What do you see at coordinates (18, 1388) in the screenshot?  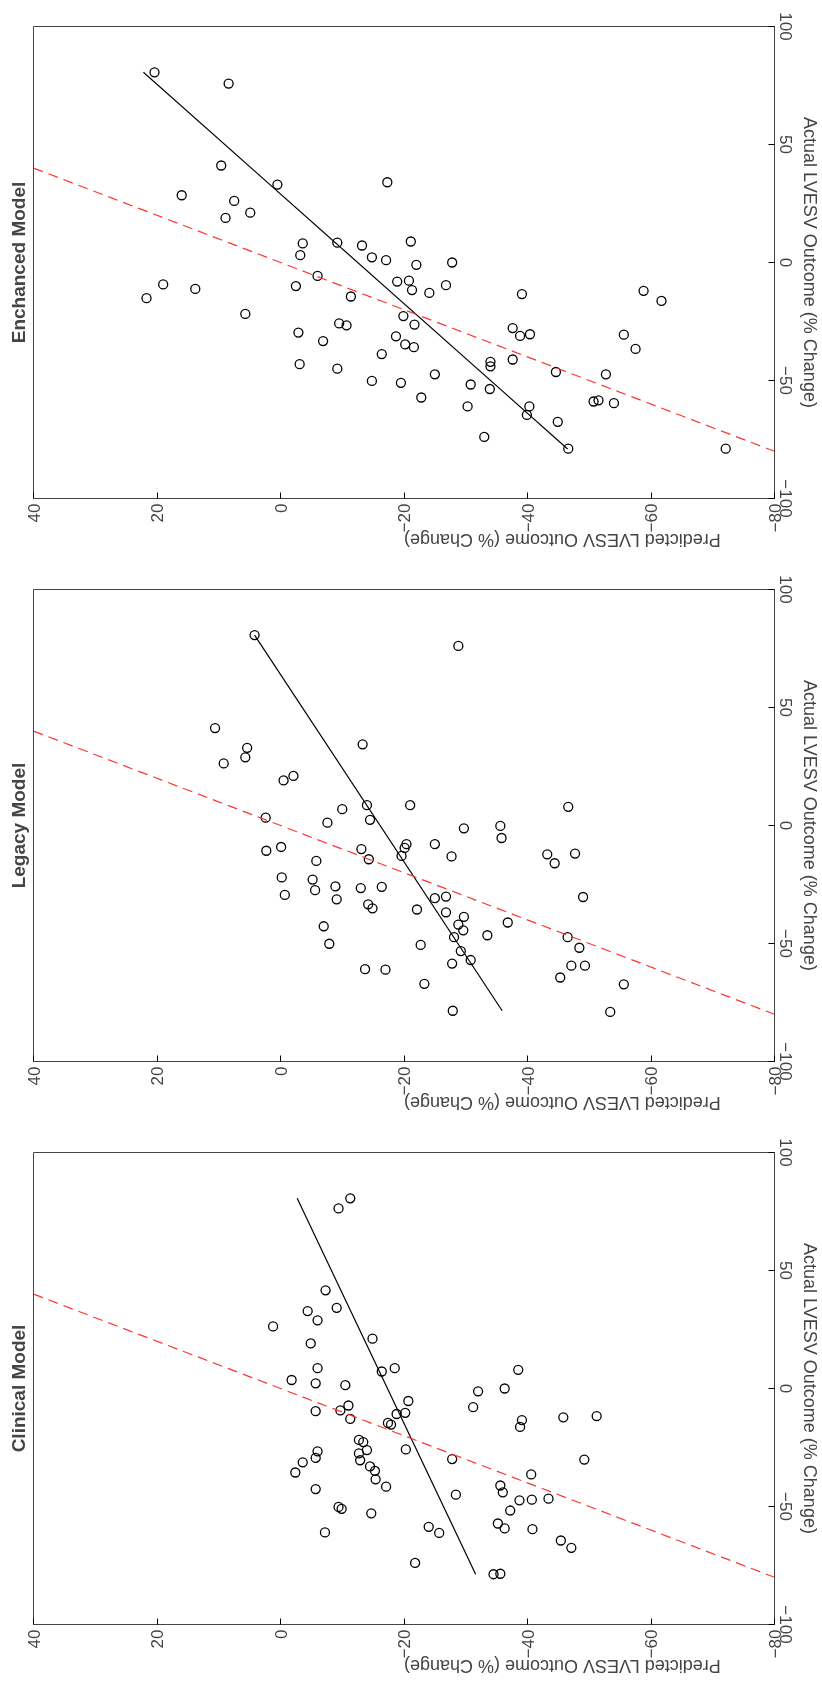 I see `text: Clinical Model` at bounding box center [18, 1388].